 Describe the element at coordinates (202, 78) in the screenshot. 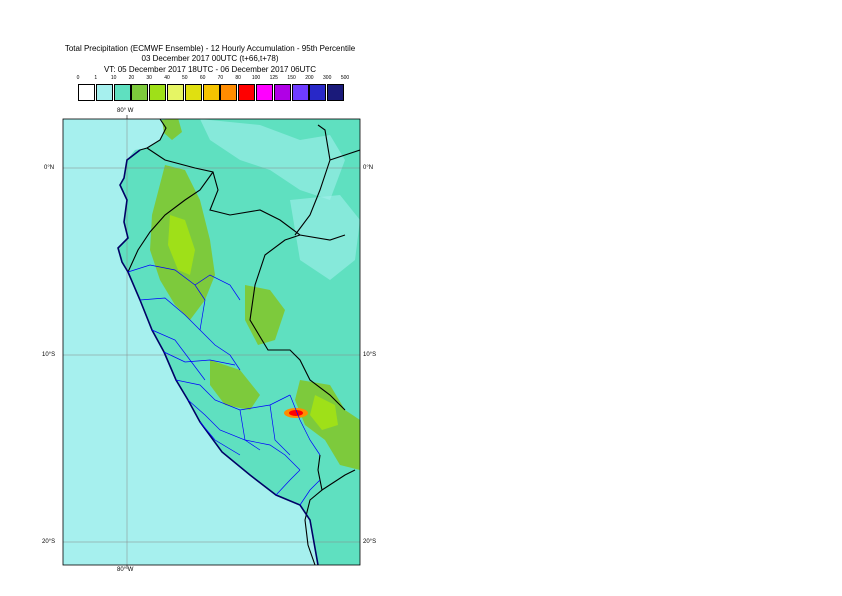

I see `legend-tick-label: 60` at that location.